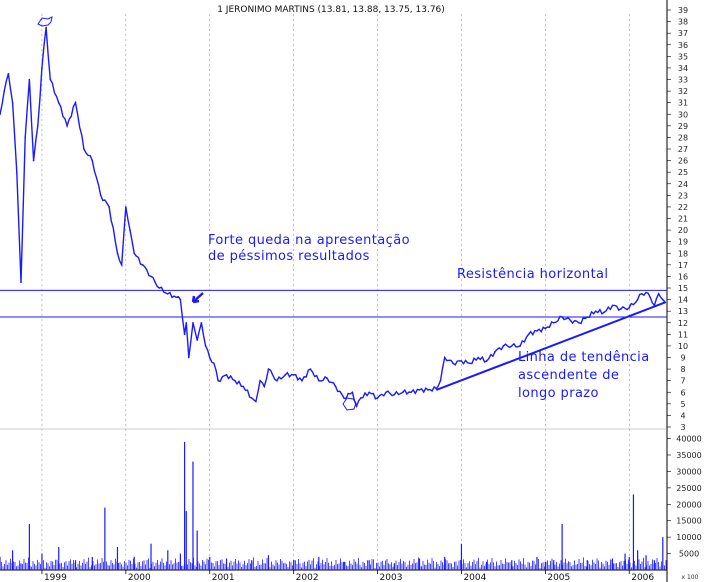  What do you see at coordinates (584, 357) in the screenshot?
I see `annotation-linha-line1: Linha de tendência` at bounding box center [584, 357].